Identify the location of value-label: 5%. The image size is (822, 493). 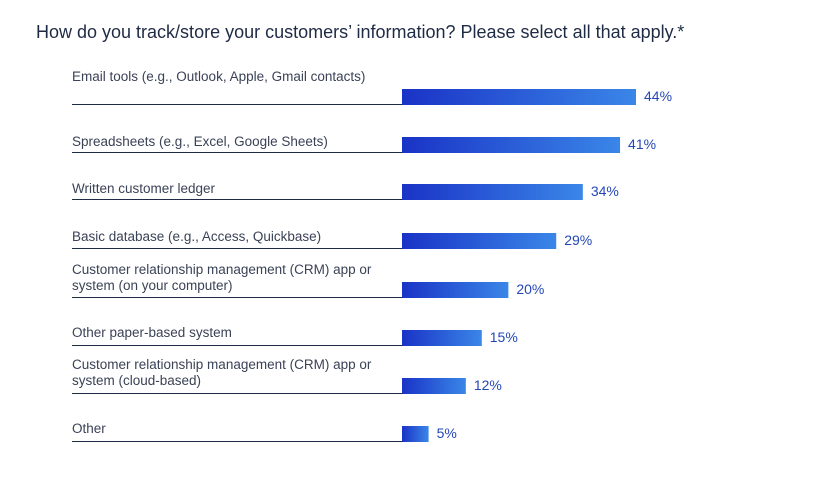
(446, 433).